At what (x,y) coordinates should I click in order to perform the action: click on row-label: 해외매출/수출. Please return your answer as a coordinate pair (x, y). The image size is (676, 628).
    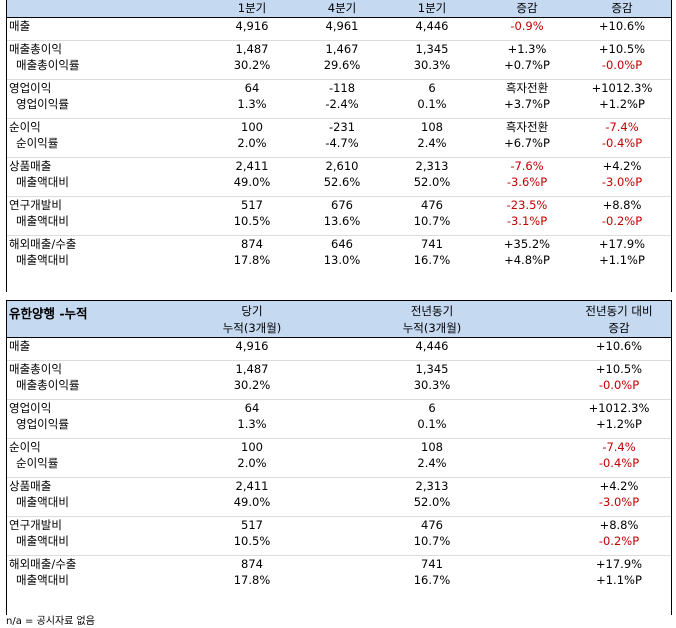
    Looking at the image, I should click on (43, 244).